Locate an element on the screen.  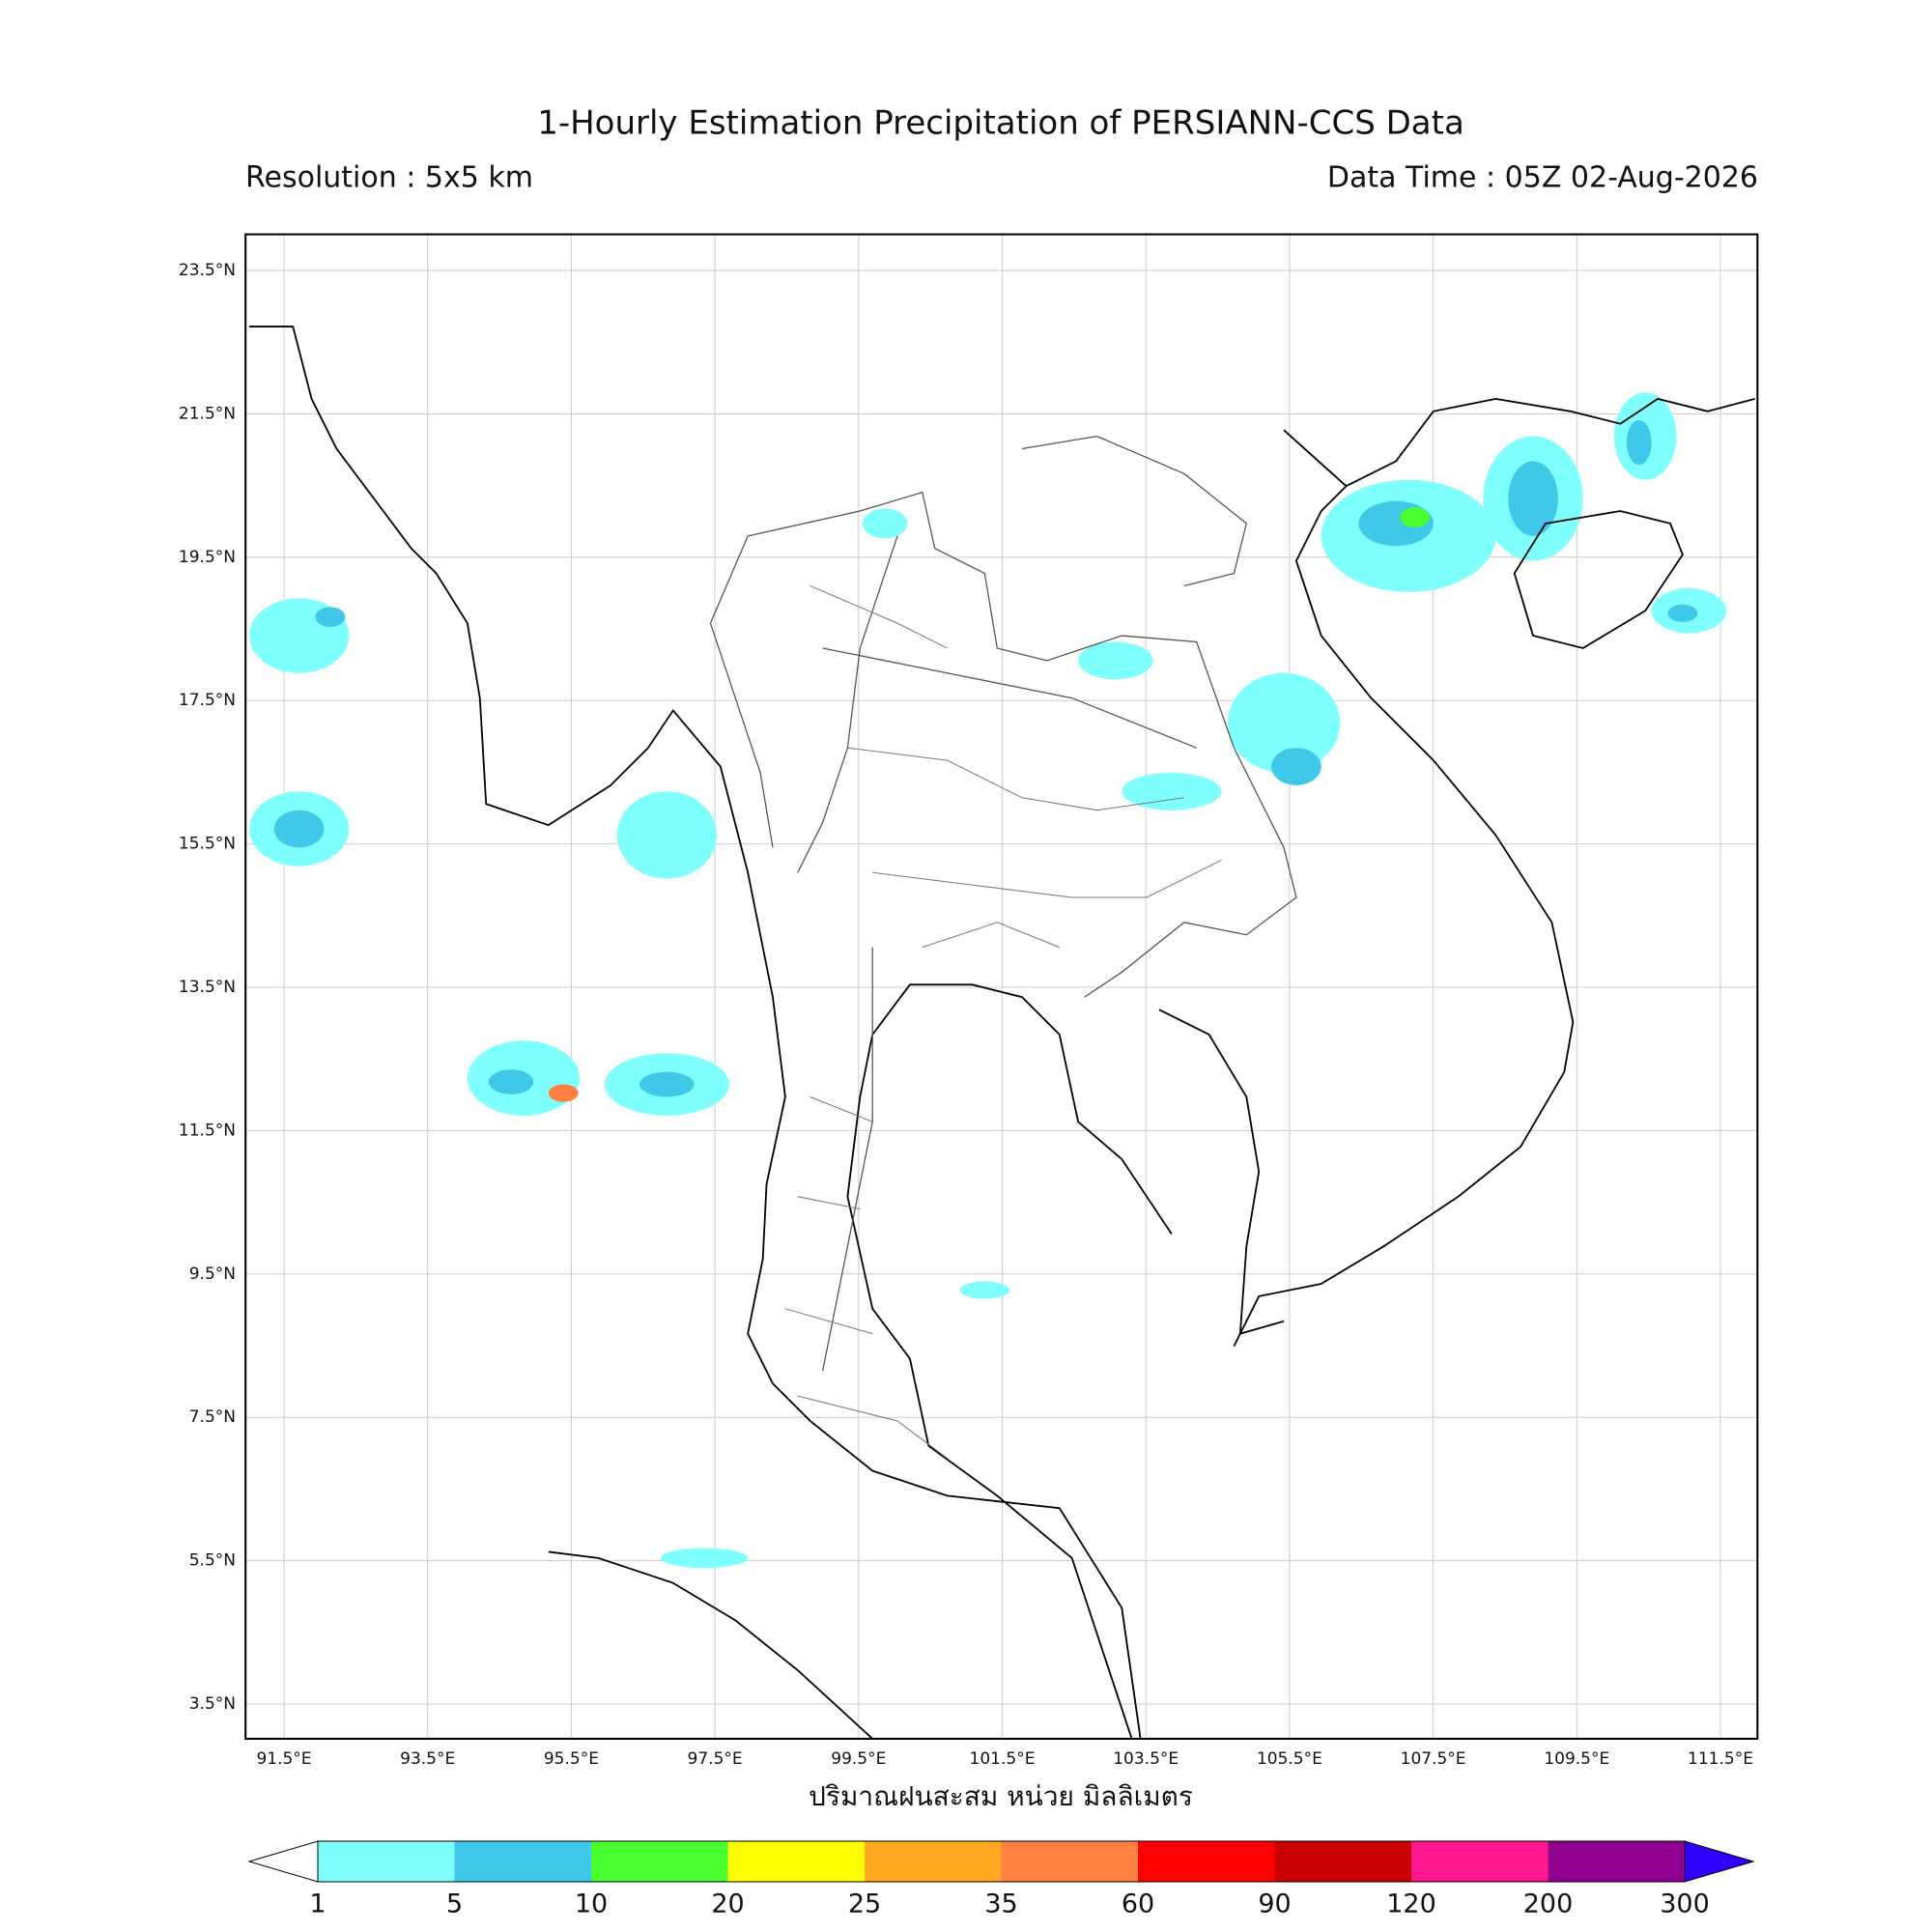
china-coast is located at coordinates (1550, 442).